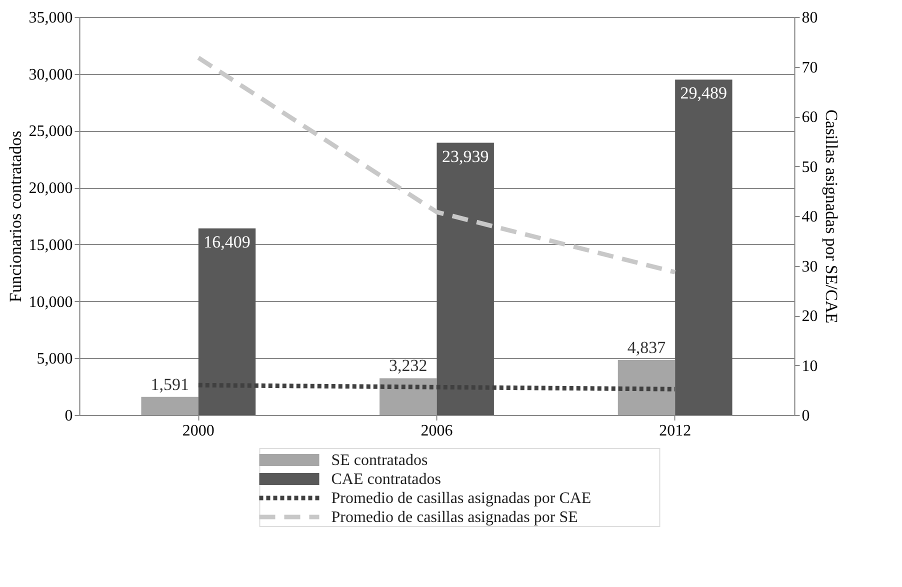 This screenshot has width=902, height=587. I want to click on legend-label: SE contratados, so click(379, 460).